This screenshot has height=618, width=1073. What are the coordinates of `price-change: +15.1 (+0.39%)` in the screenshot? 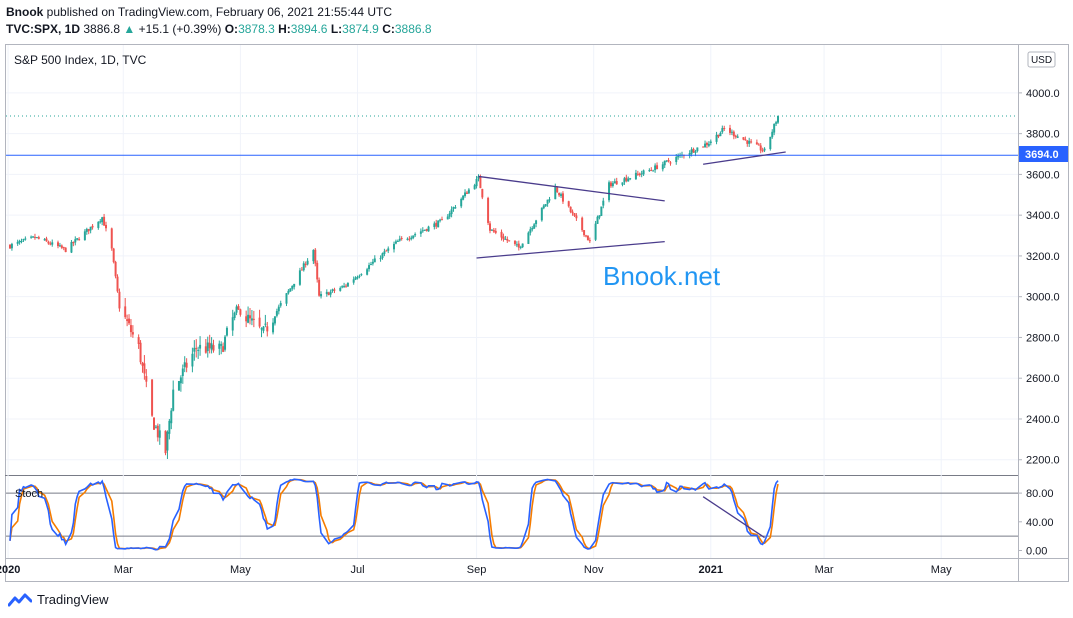 It's located at (180, 29).